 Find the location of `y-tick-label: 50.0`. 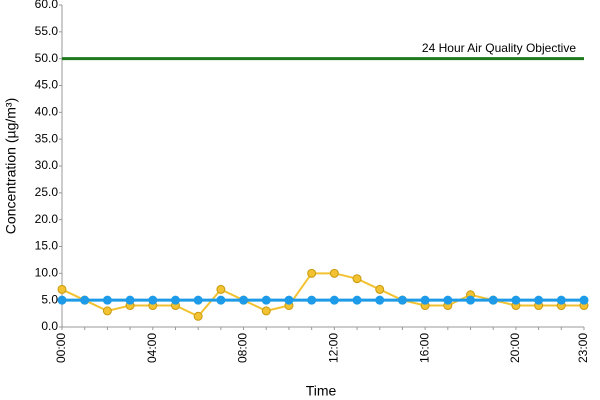

y-tick-label: 50.0 is located at coordinates (47, 58).